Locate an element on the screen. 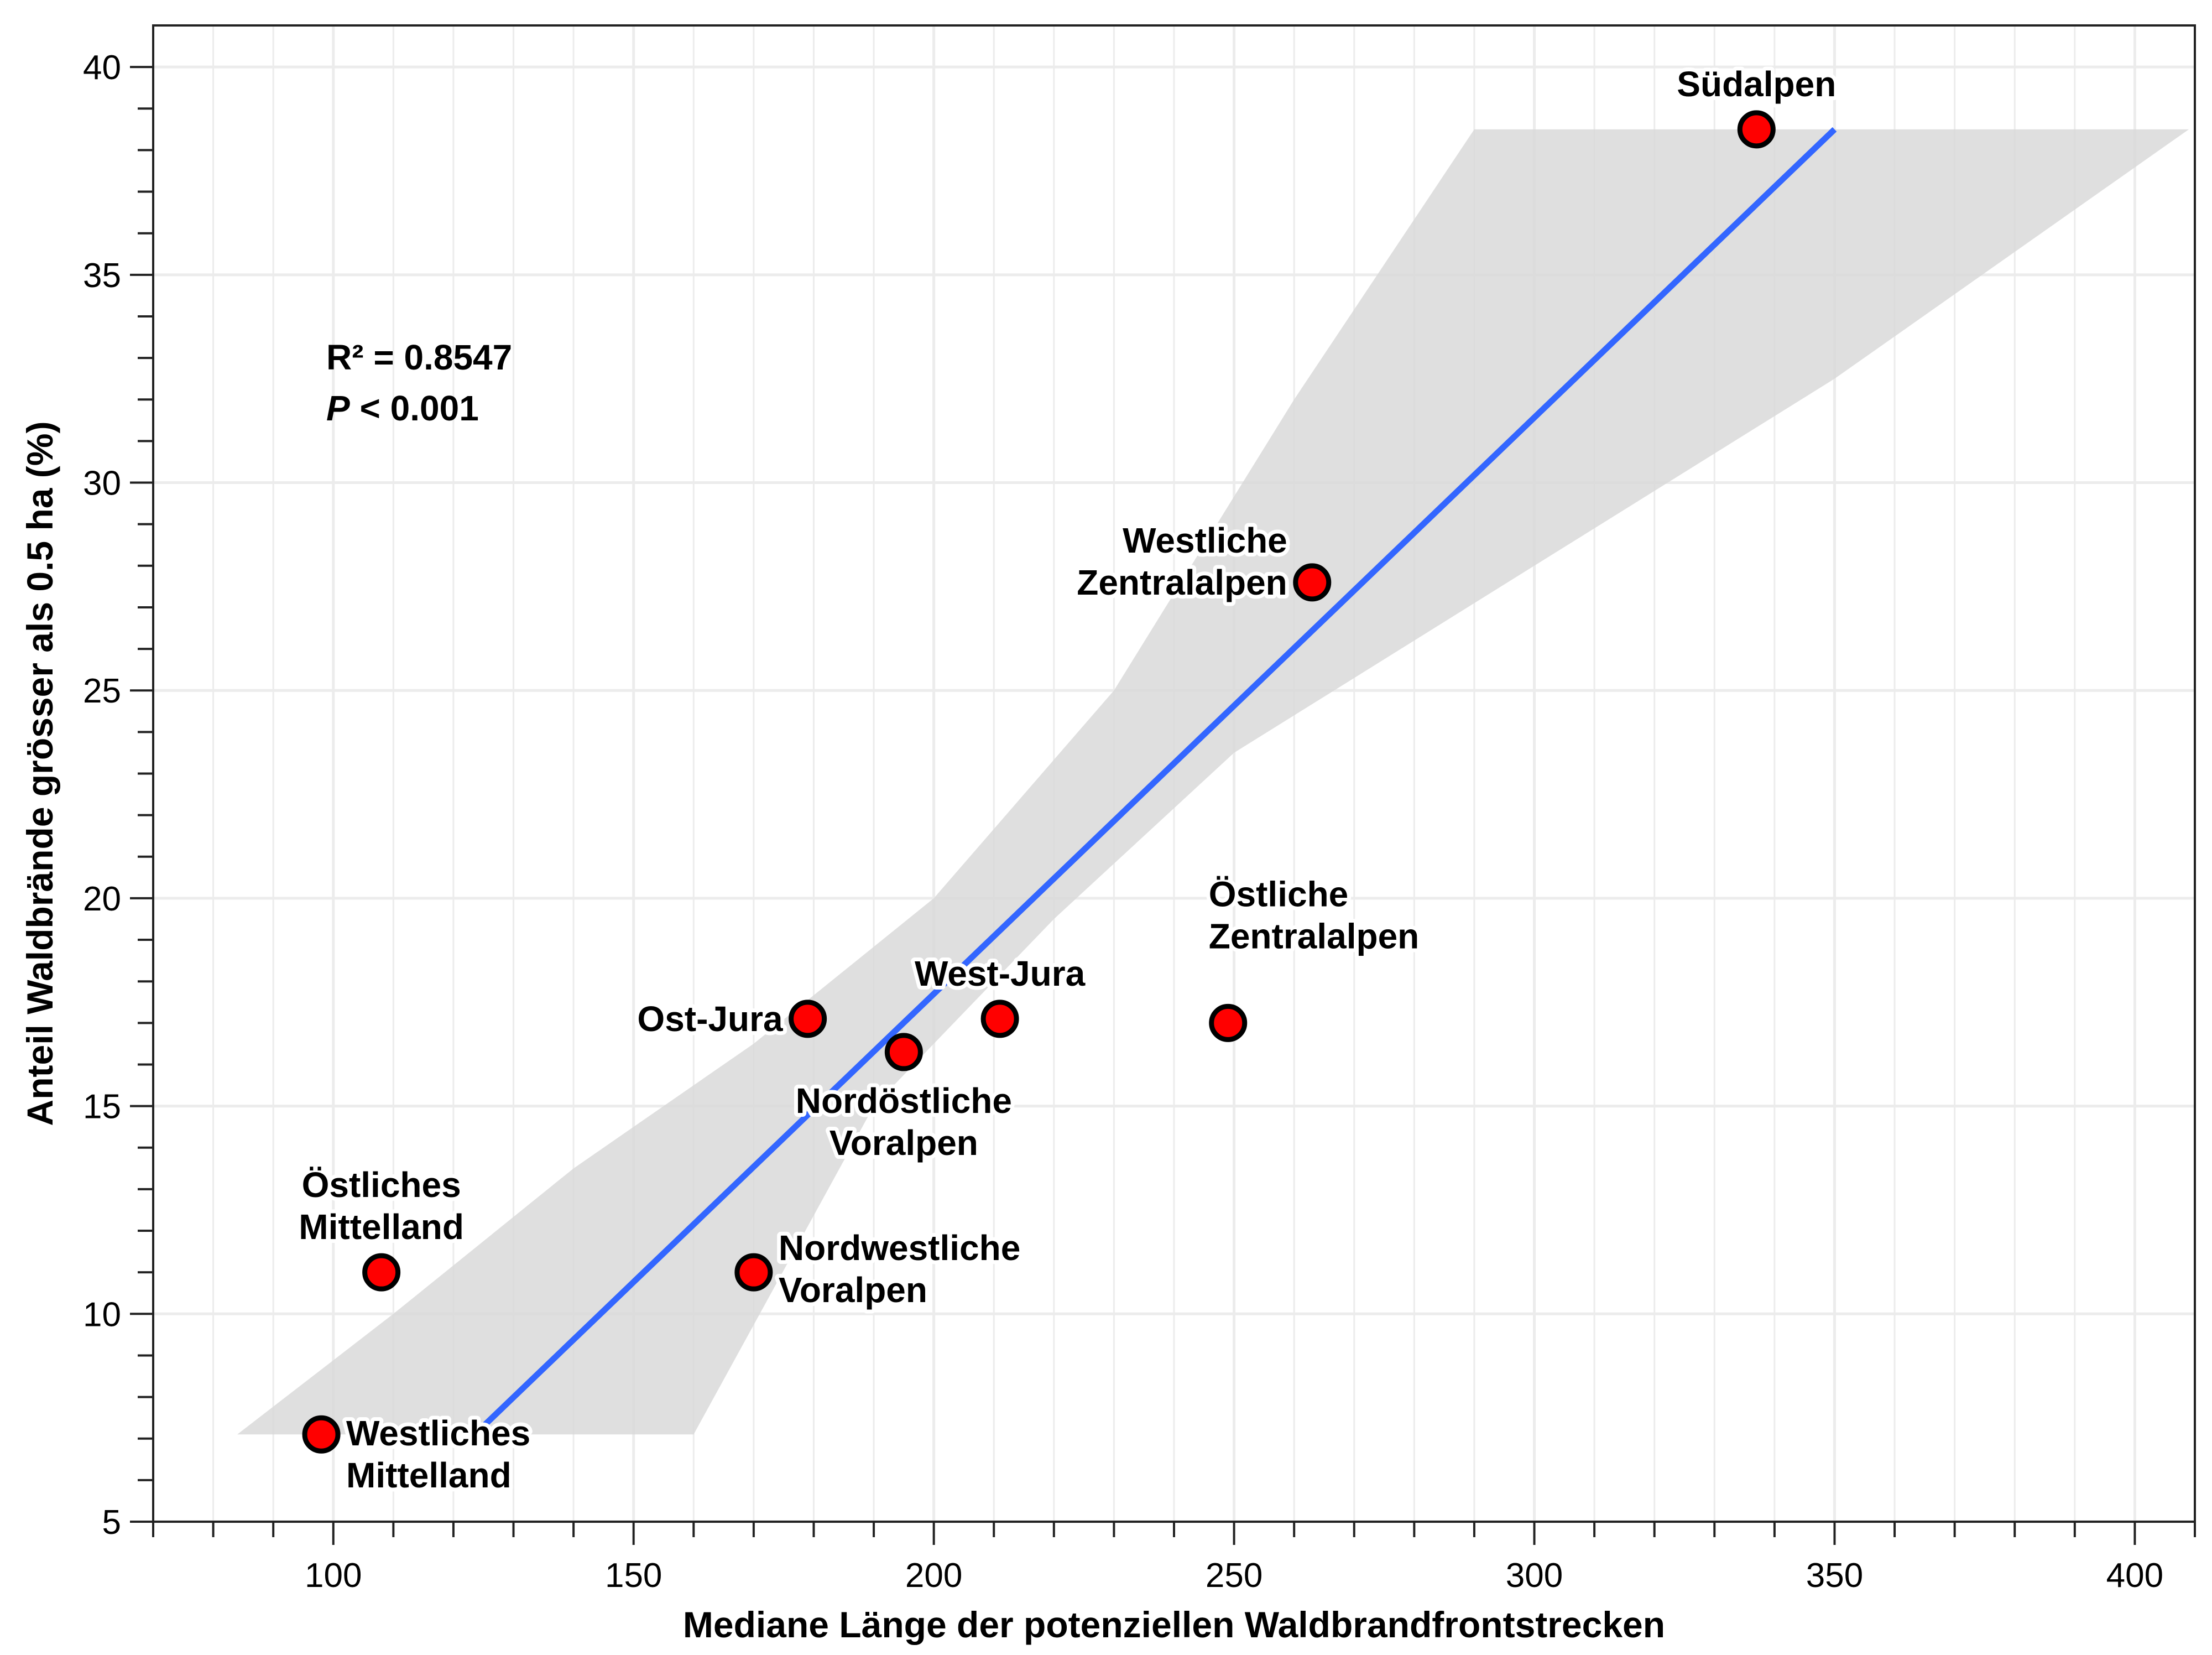 The height and width of the screenshot is (1655, 2212). x-axis: 100 150 200 250 300 350 400 is located at coordinates (1174, 1558).